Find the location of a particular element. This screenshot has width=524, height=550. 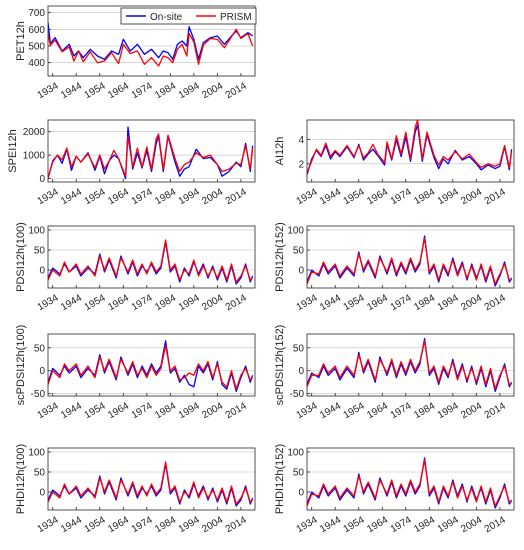

legend-onsite-label: On-site is located at coordinates (166, 17).